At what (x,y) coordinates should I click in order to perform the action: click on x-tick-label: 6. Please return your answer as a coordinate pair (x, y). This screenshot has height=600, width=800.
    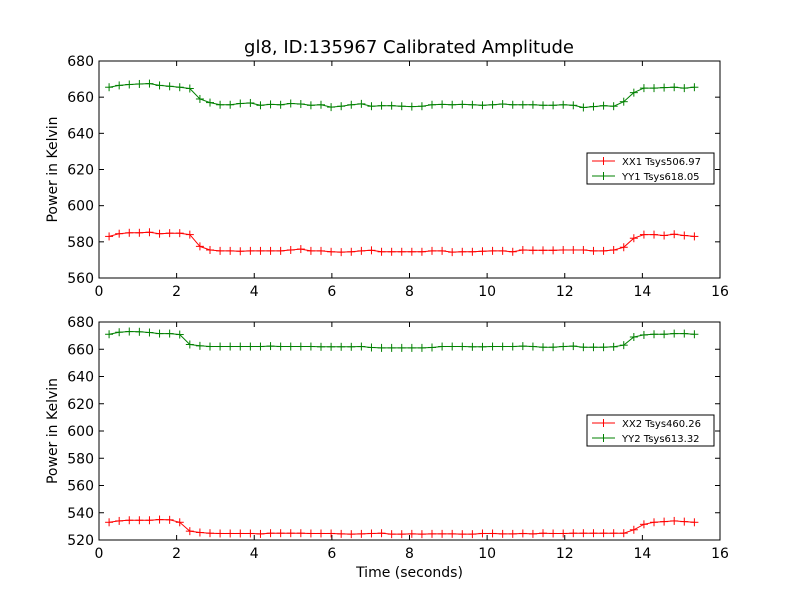
    Looking at the image, I should click on (331, 292).